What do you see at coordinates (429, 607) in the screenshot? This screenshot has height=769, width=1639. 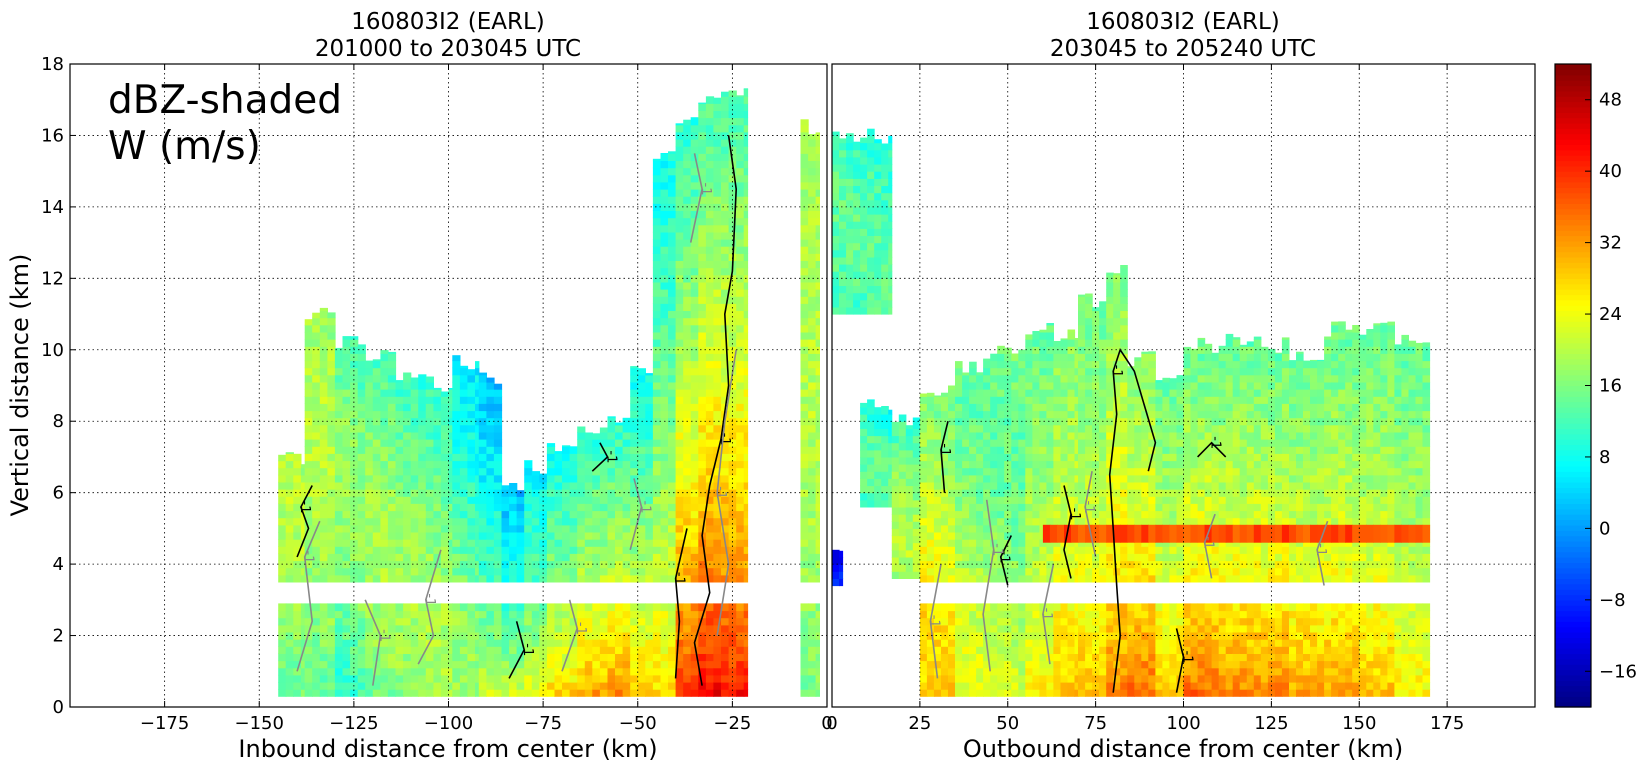 I see `inbound-w-contour` at bounding box center [429, 607].